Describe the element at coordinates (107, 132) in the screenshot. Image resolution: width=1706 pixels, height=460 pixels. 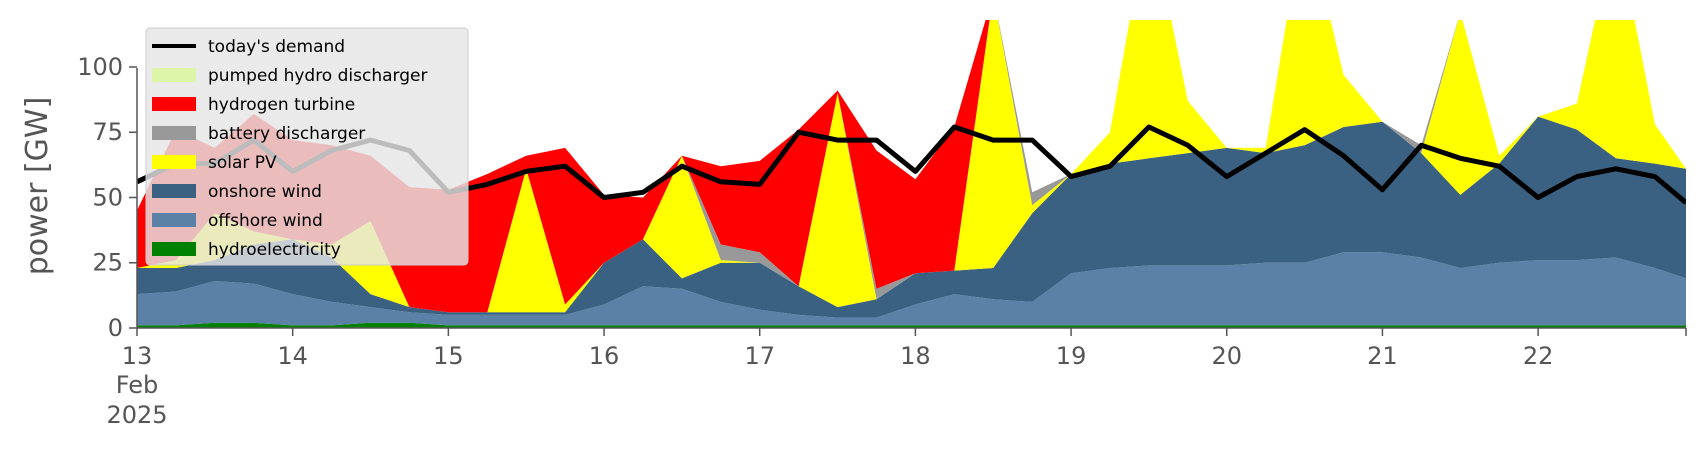
I see `y-tick-label: 75` at that location.